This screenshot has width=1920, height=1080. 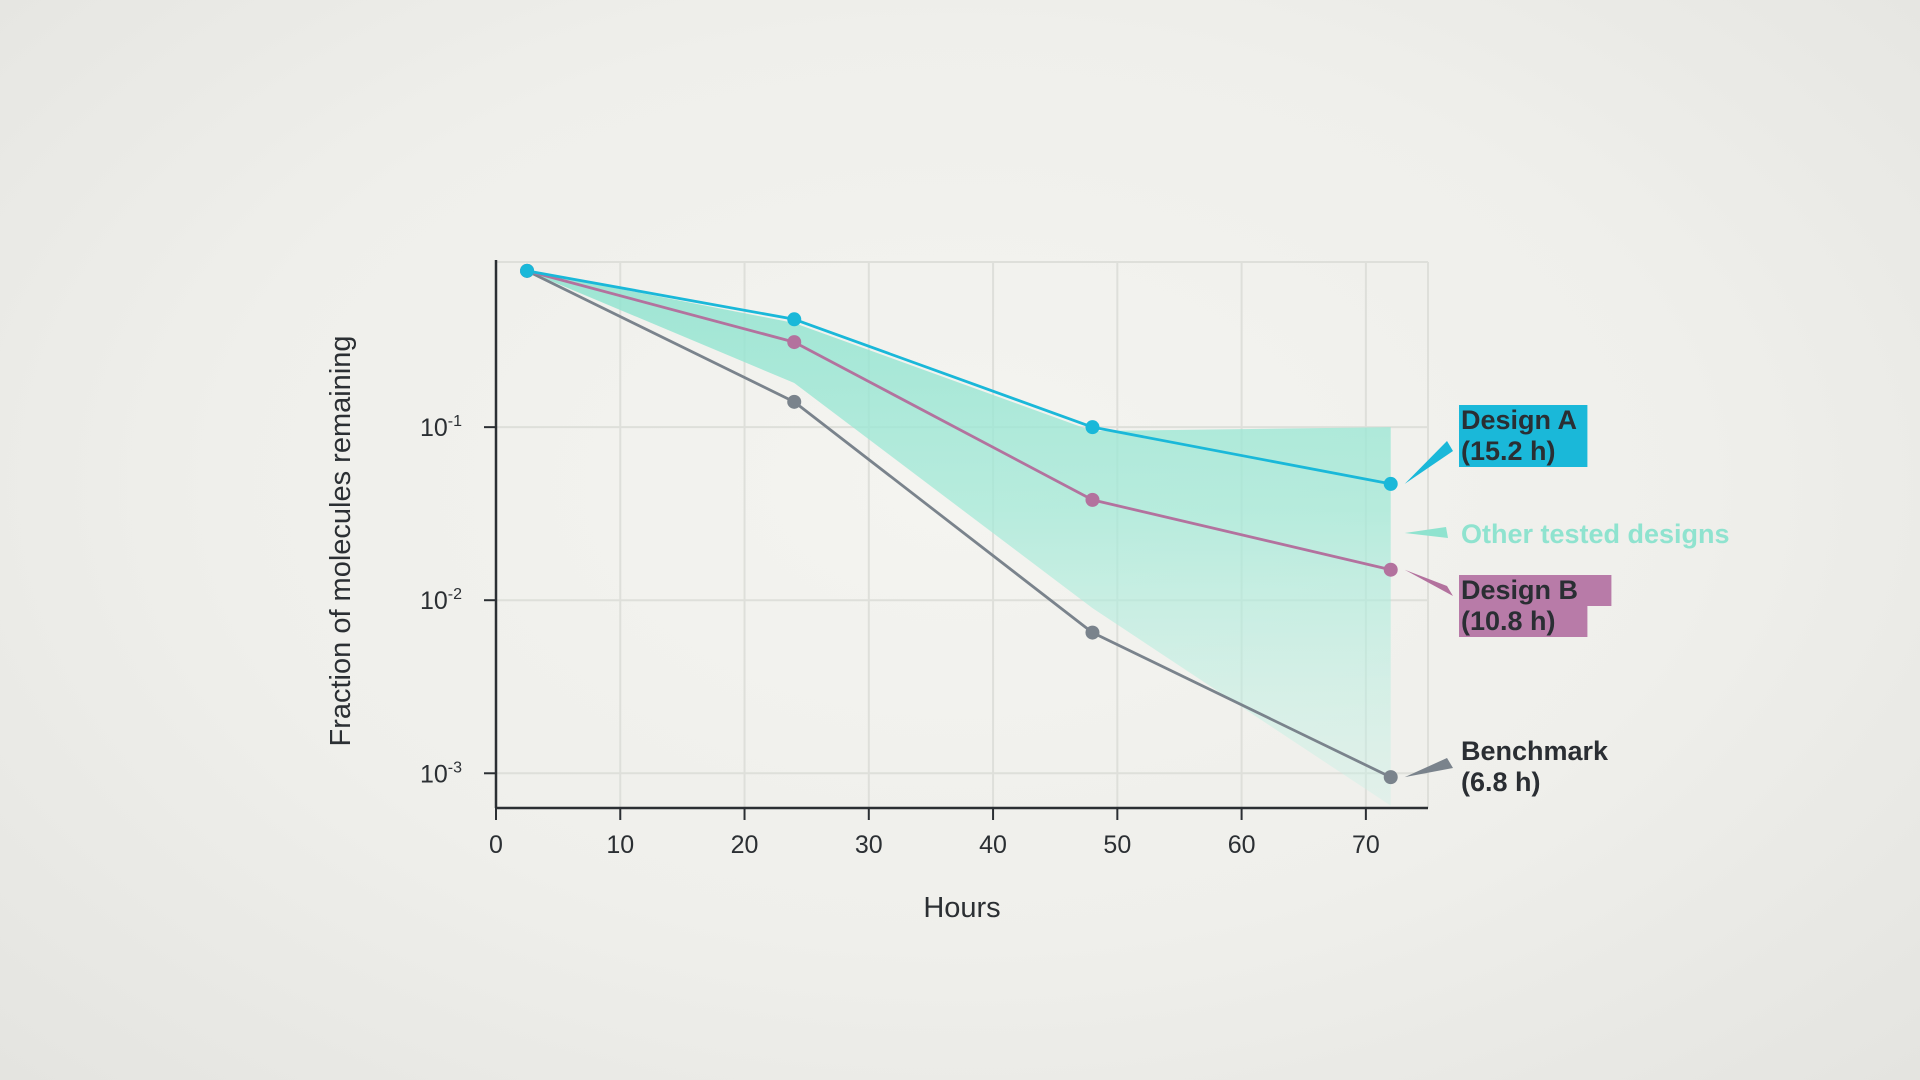 What do you see at coordinates (455, 594) in the screenshot?
I see `y-tick-exponent: -2` at bounding box center [455, 594].